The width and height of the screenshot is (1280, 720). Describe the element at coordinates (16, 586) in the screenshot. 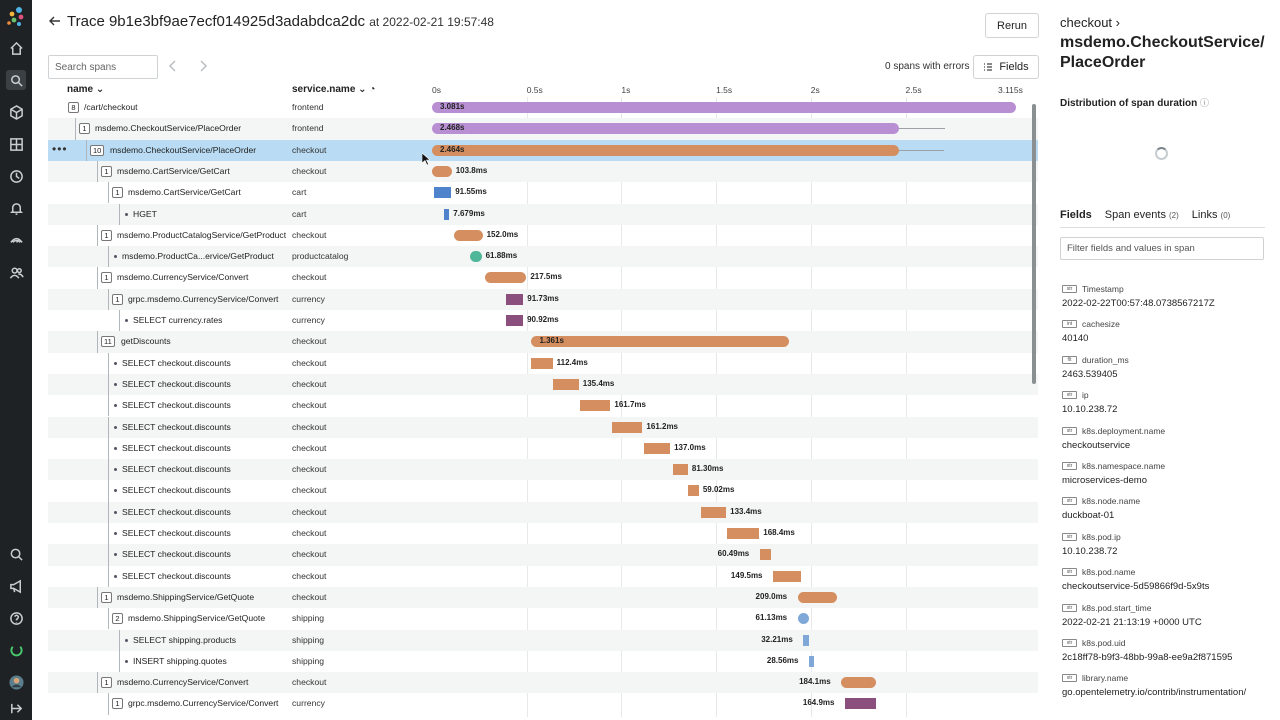

I see `announcements-megaphone-icon` at that location.